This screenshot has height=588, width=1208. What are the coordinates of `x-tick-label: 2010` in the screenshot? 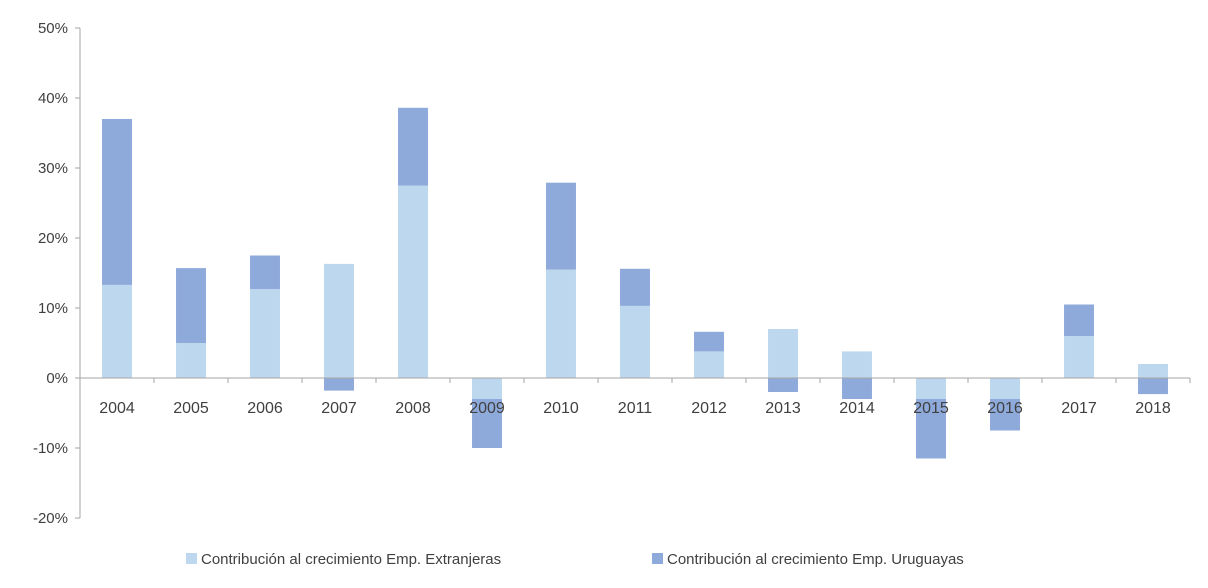 It's located at (561, 408).